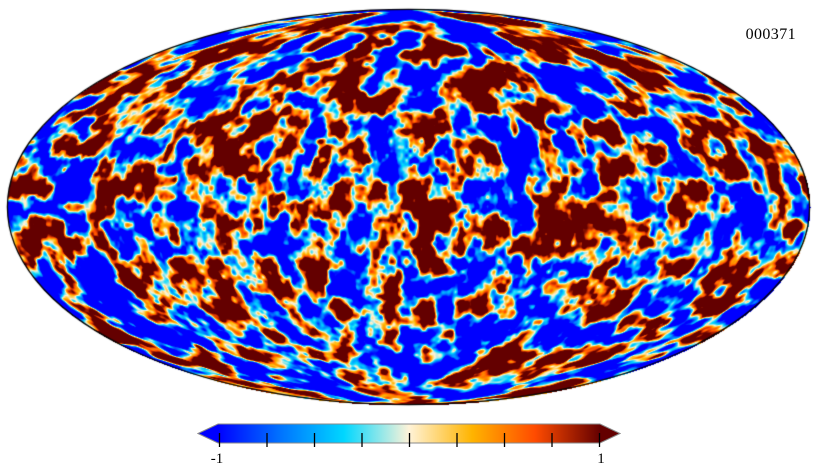  Describe the element at coordinates (208, 433) in the screenshot. I see `colorbar-underflow-arrow` at that location.